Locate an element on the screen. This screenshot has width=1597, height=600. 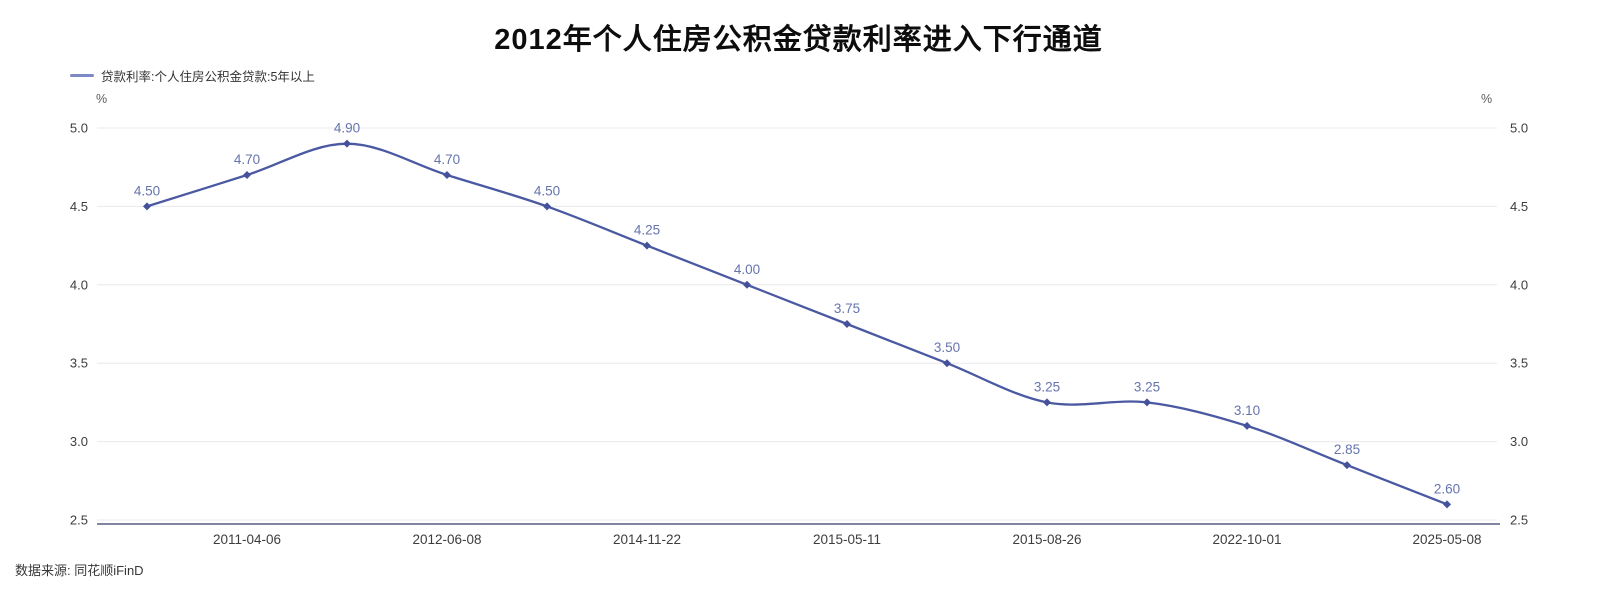
x-axis-tick-label: 2014-11-22 is located at coordinates (647, 539).